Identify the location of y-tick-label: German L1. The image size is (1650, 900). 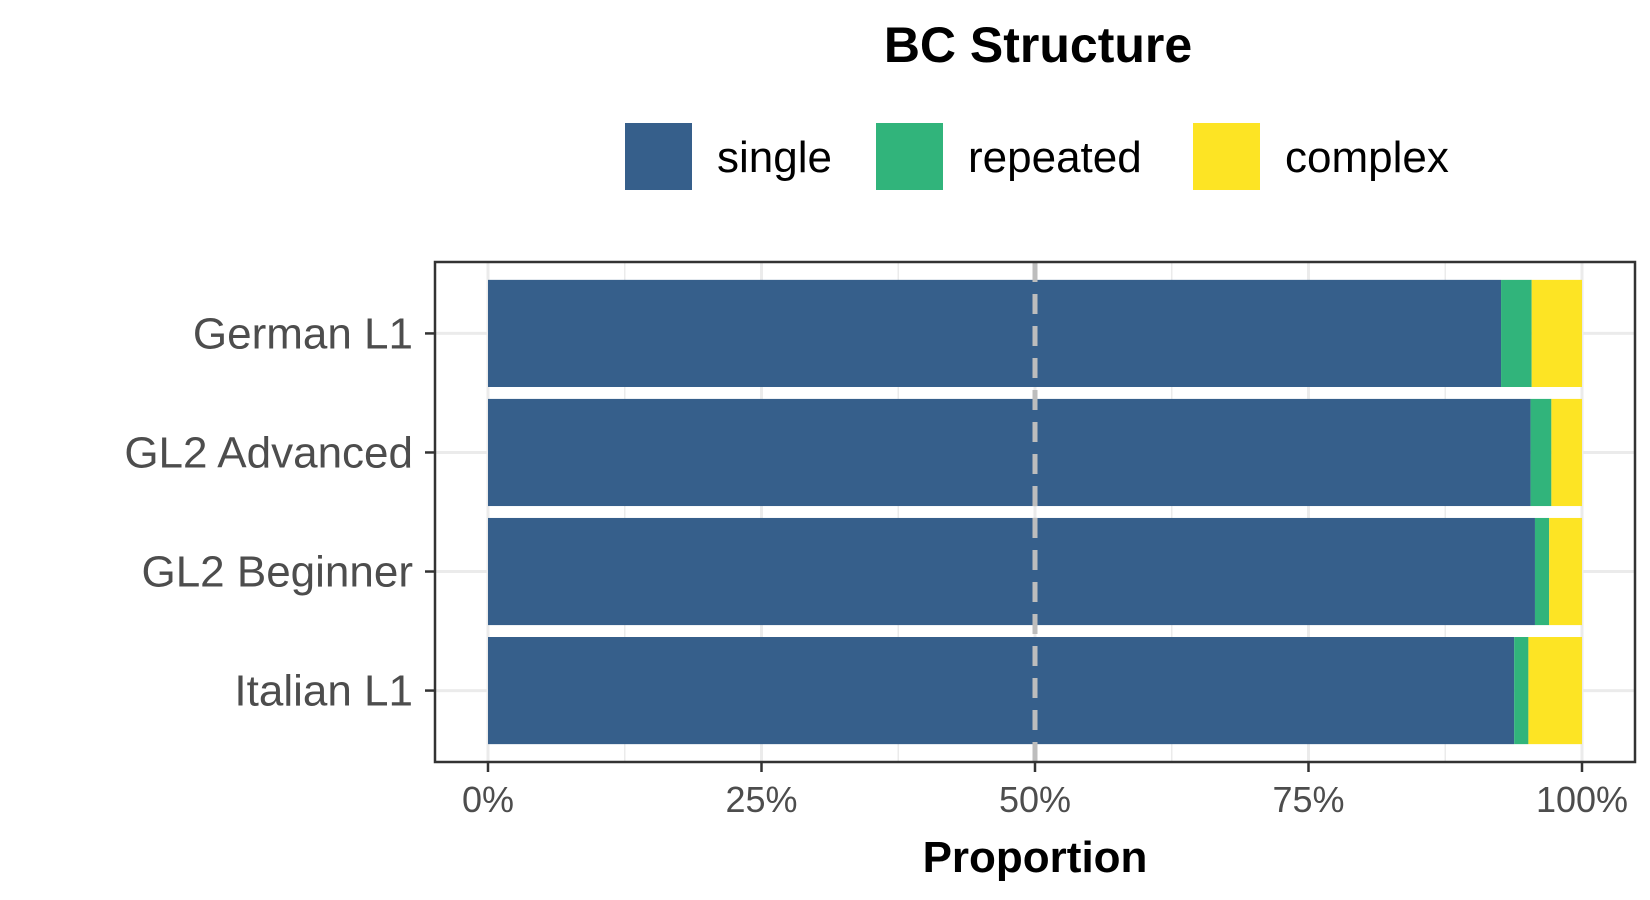
(303, 333).